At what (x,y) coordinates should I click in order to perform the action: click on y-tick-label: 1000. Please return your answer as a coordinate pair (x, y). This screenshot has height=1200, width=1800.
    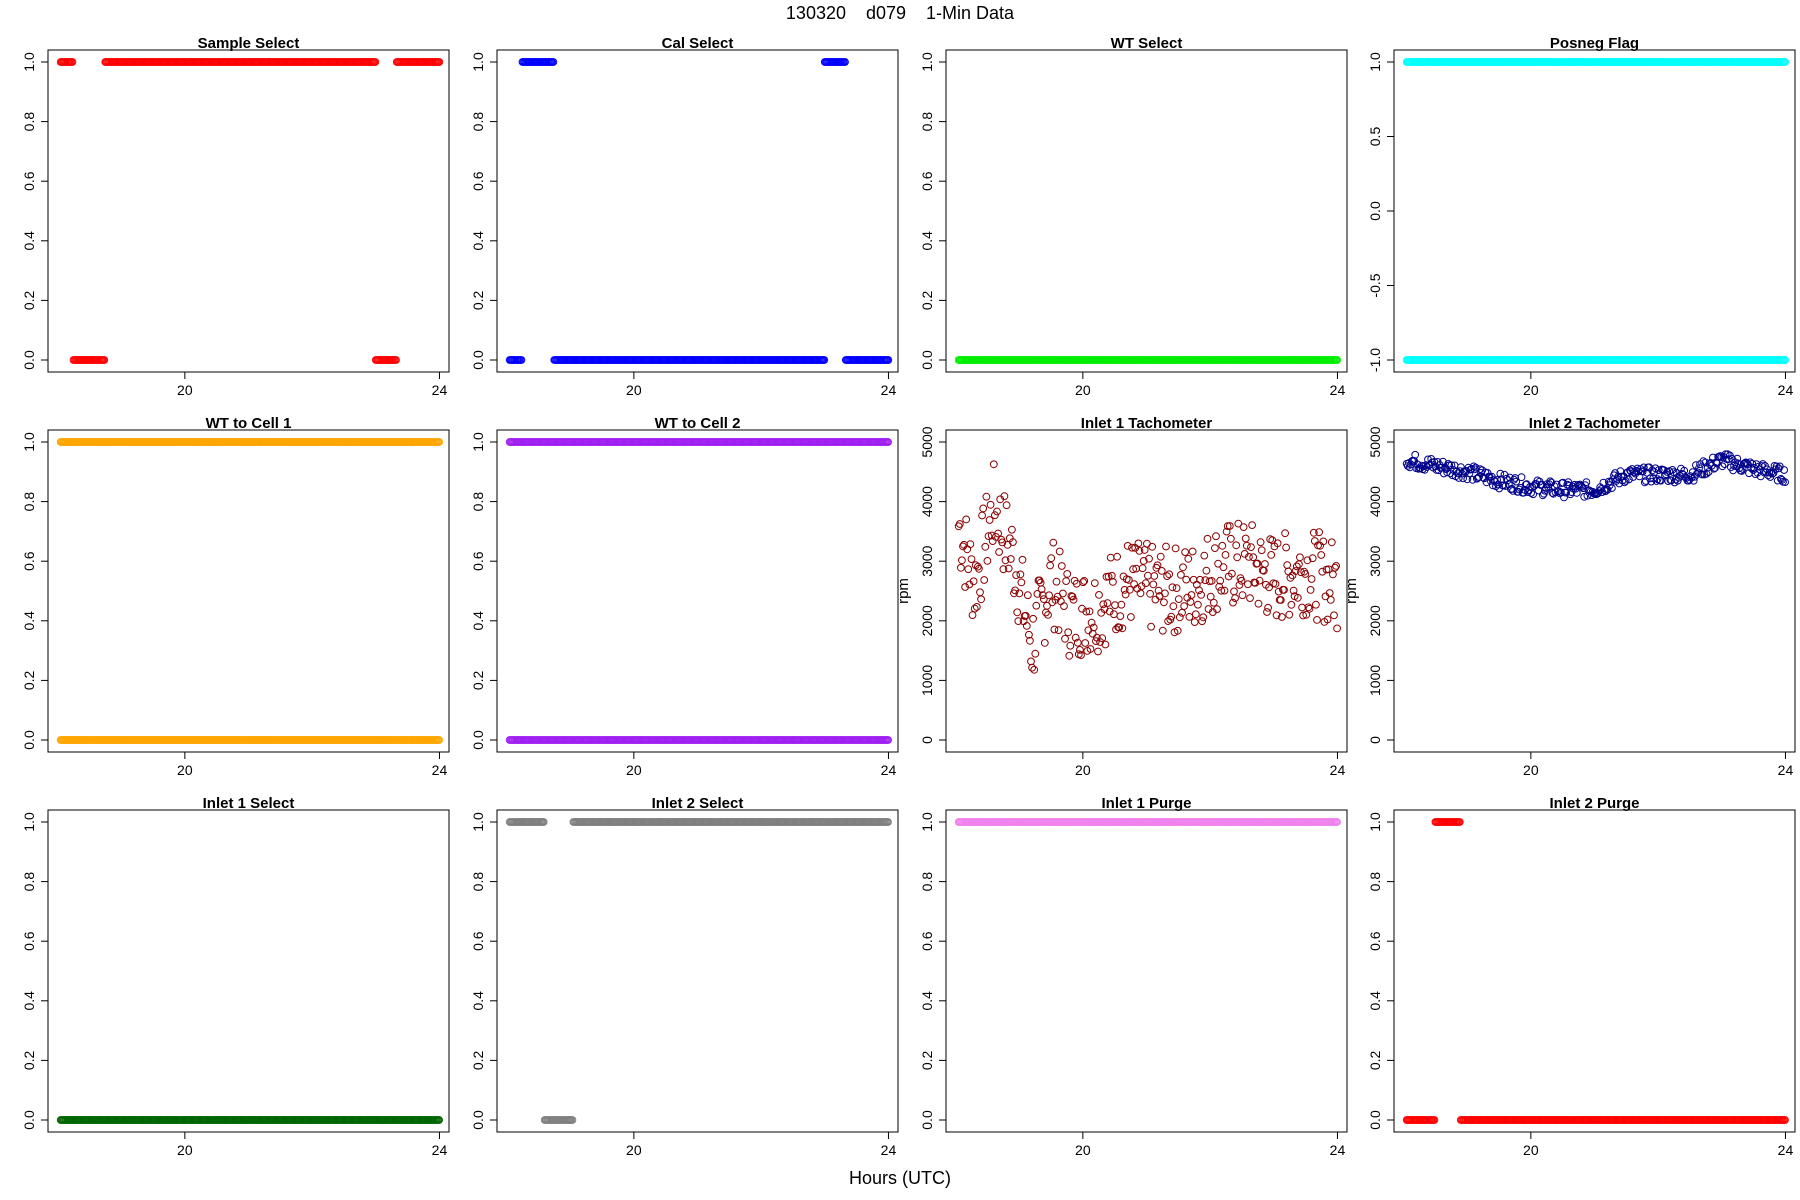
    Looking at the image, I should click on (1375, 680).